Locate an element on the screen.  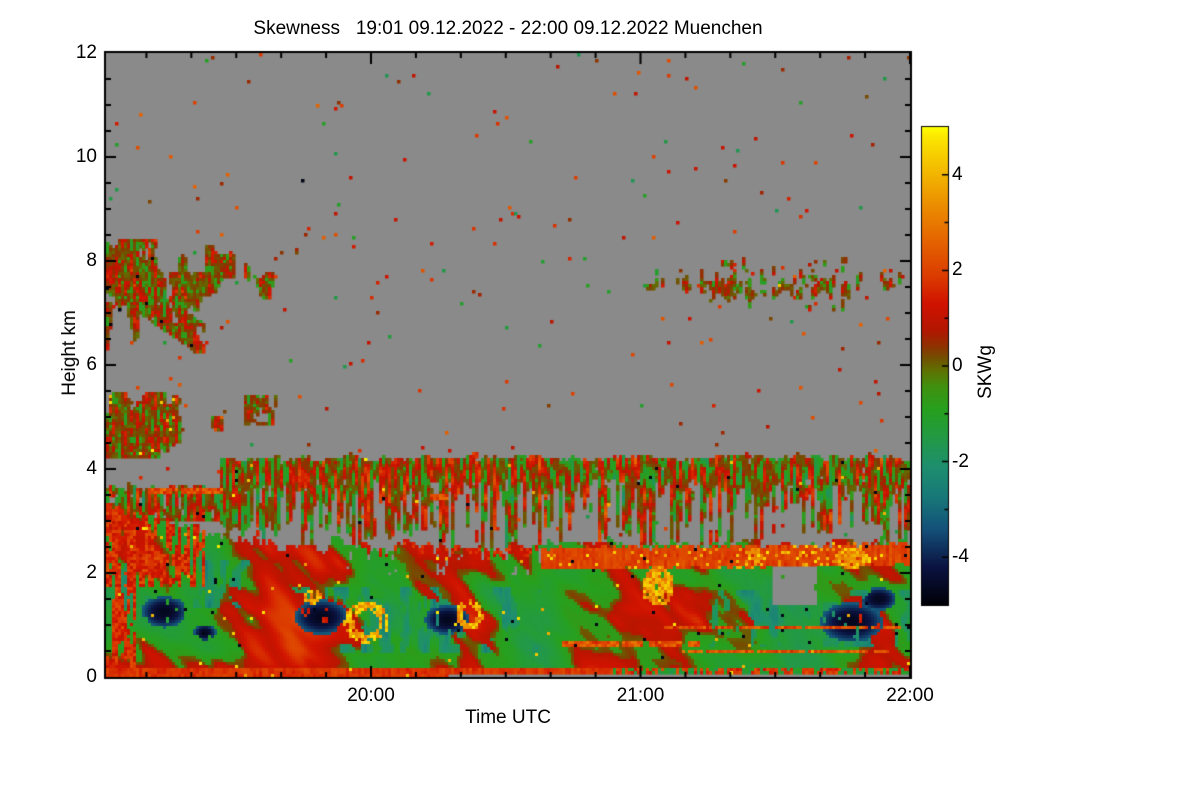
y-tick-label: 4 is located at coordinates (91, 468).